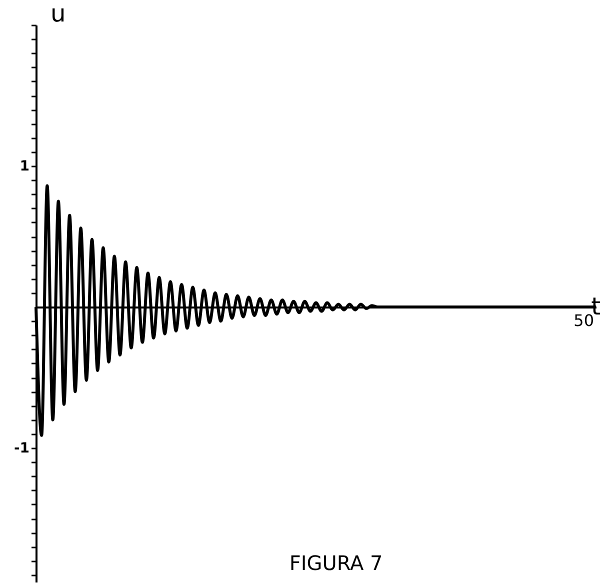 The height and width of the screenshot is (583, 608). What do you see at coordinates (58, 14) in the screenshot?
I see `y-axis-title: u` at bounding box center [58, 14].